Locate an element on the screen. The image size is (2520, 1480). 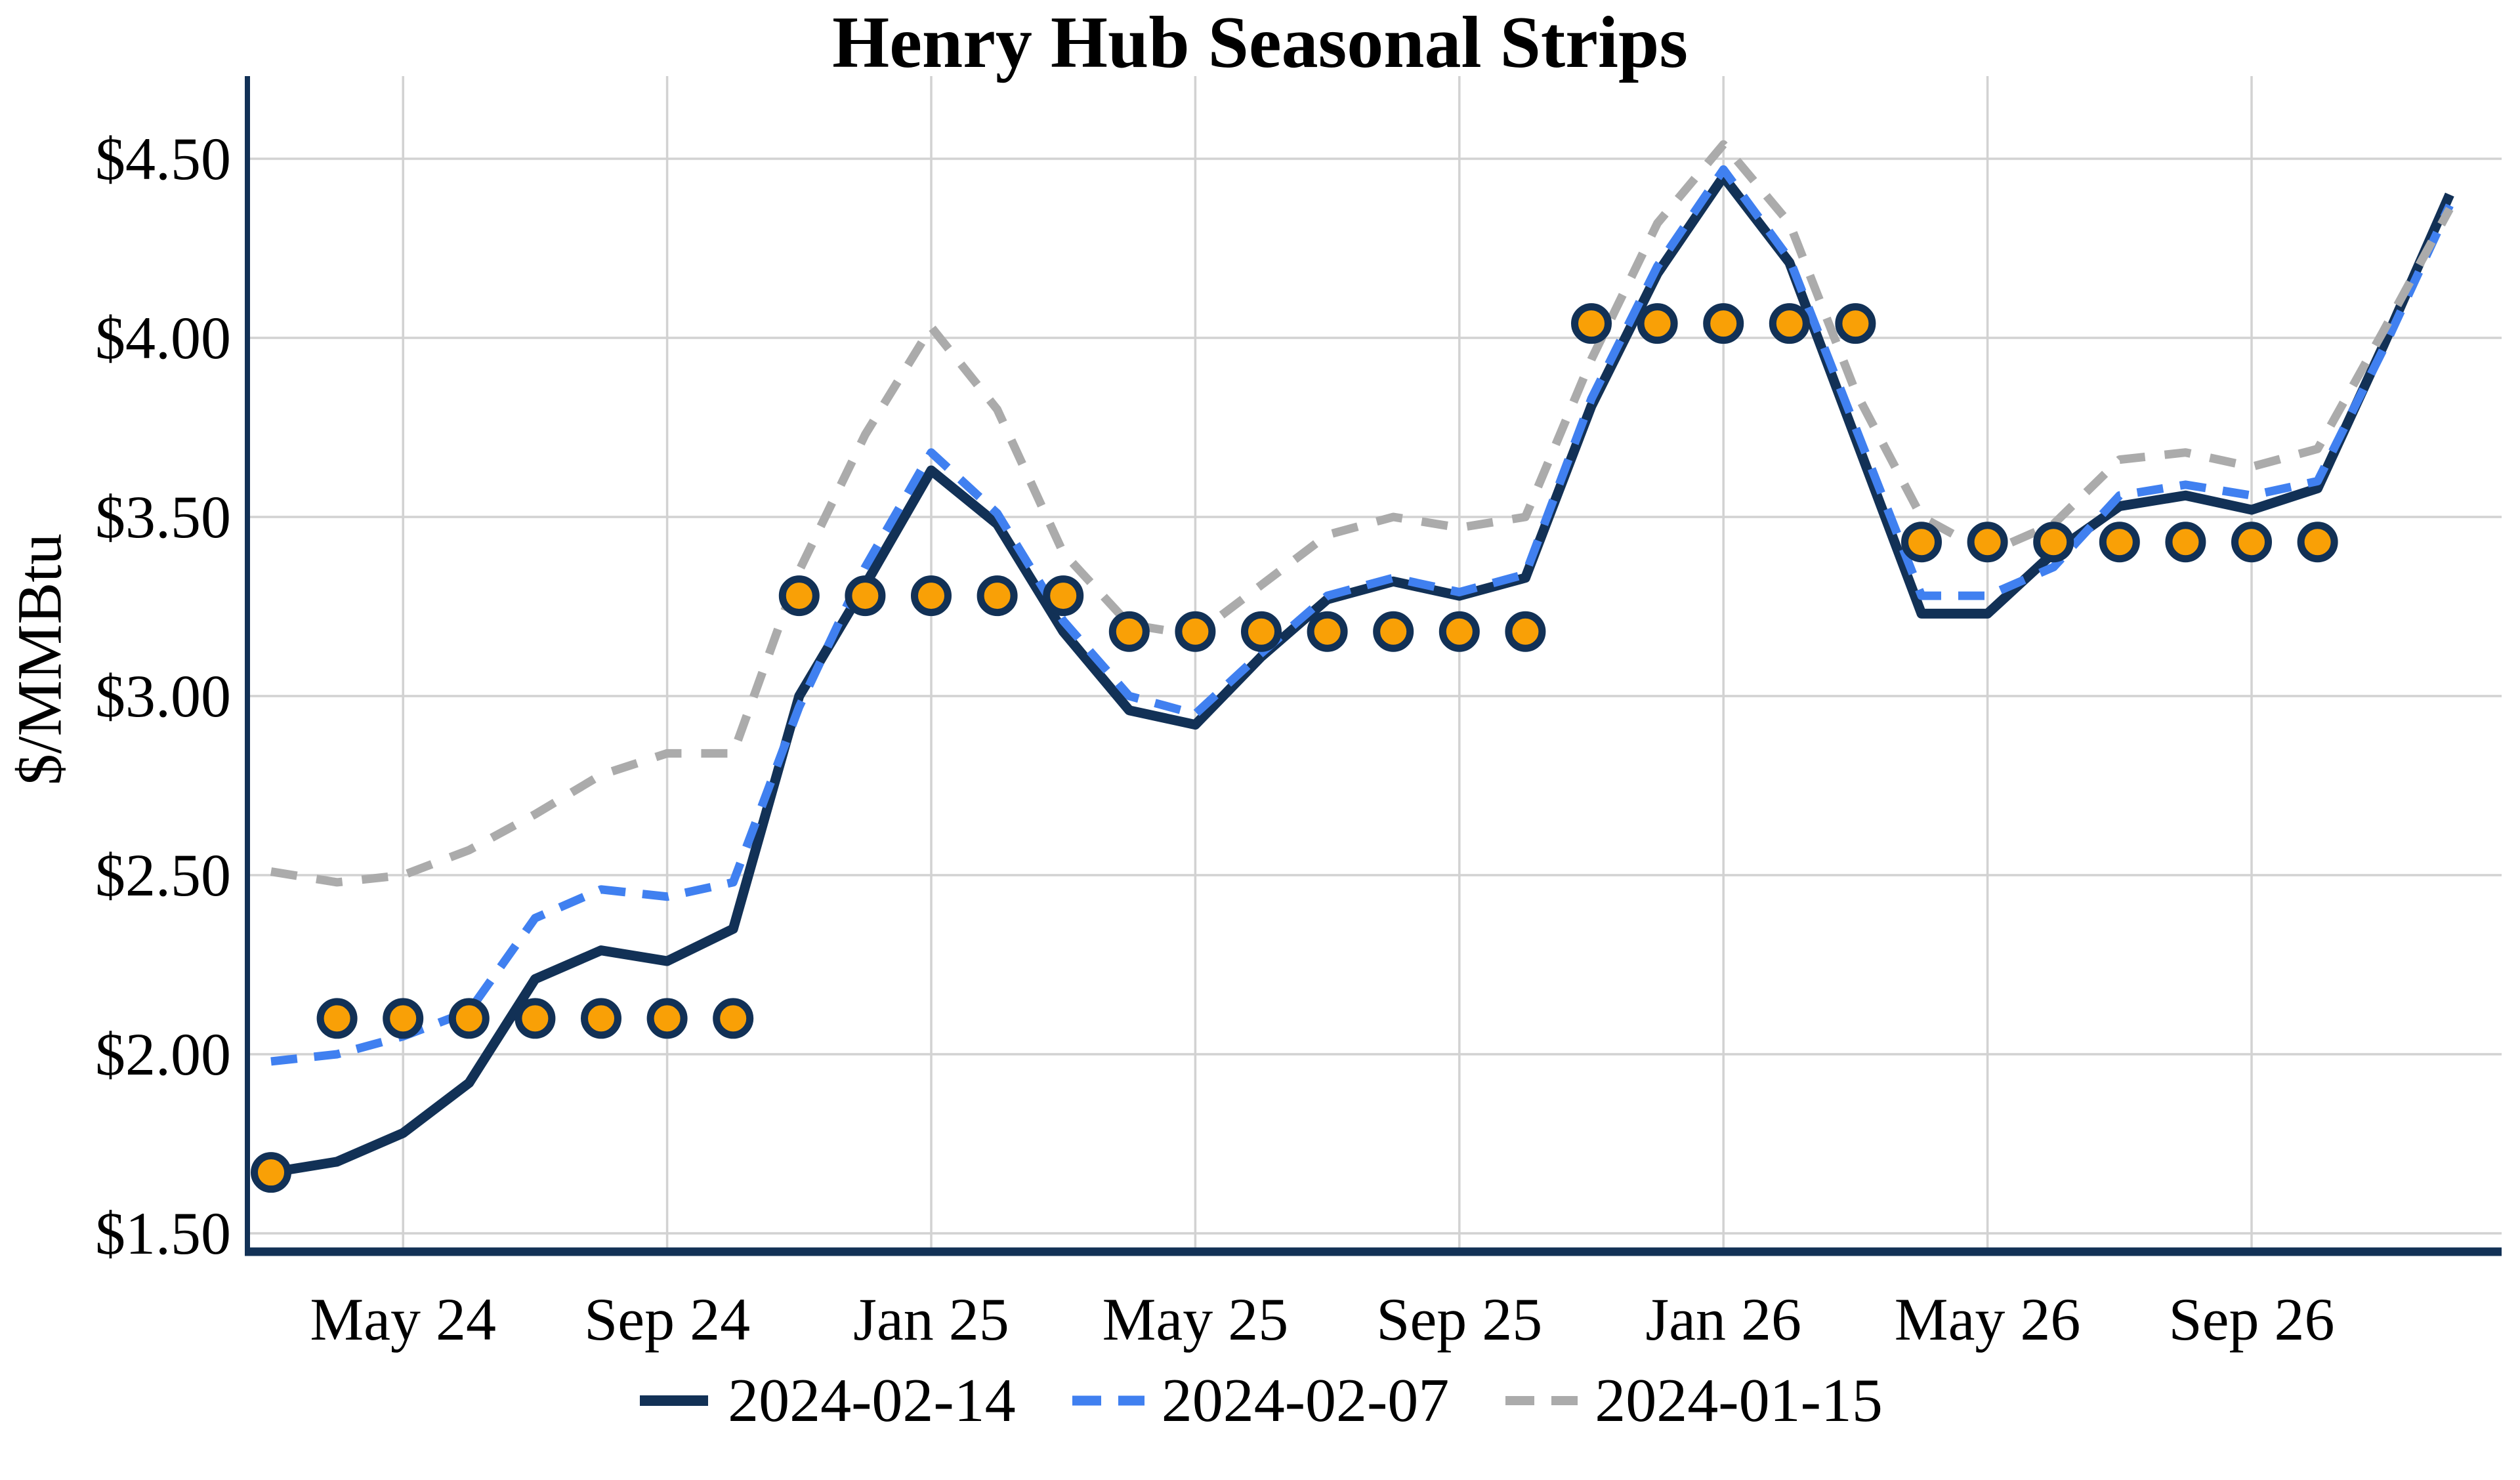
x-tick-label: Jan 25 is located at coordinates (931, 1319).